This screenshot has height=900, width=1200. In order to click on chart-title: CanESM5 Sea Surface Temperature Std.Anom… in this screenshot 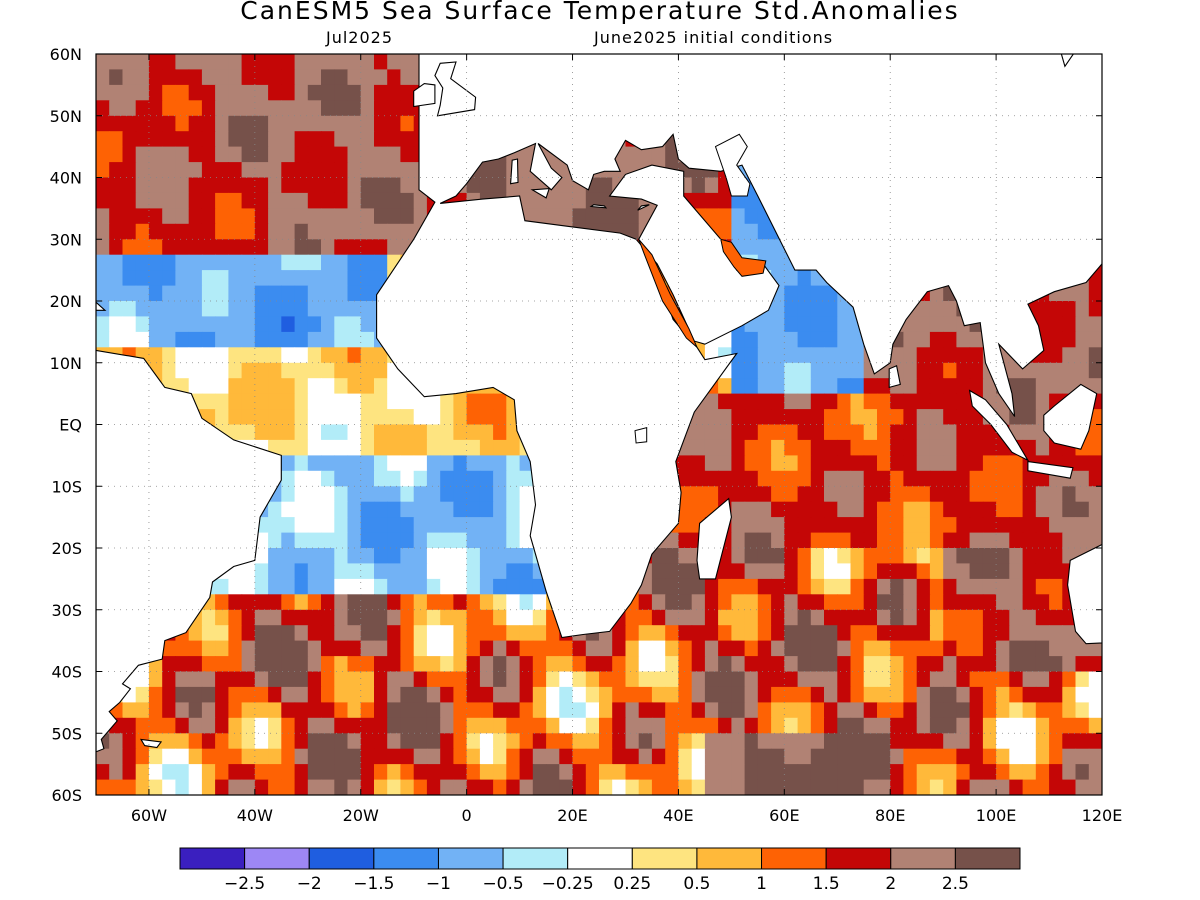, I will do `click(600, 12)`.